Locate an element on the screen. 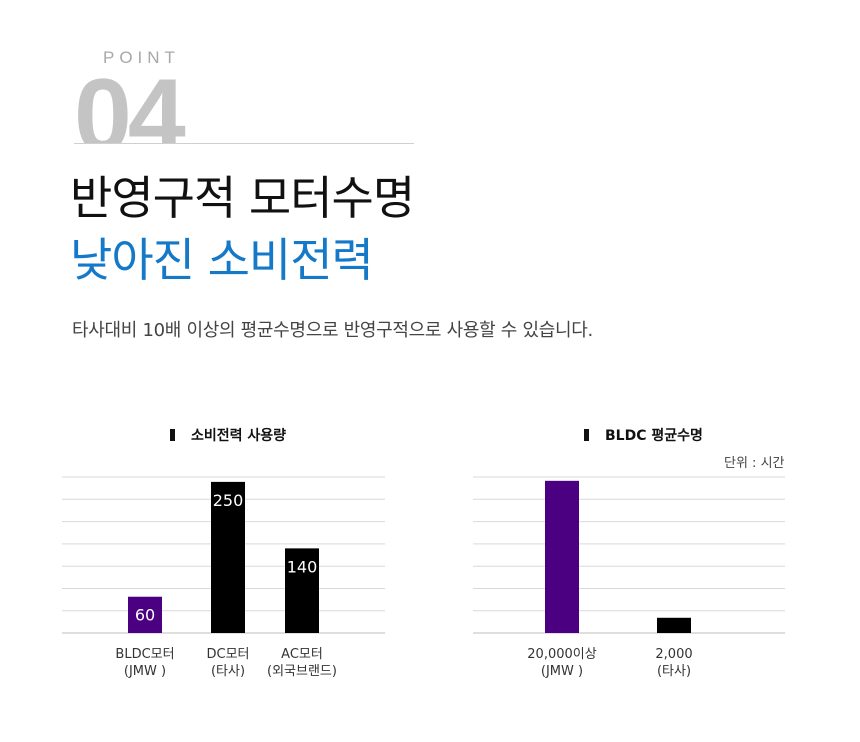 This screenshot has width=860, height=742. chart1-title-text: 소비전력 사용량 is located at coordinates (239, 436).